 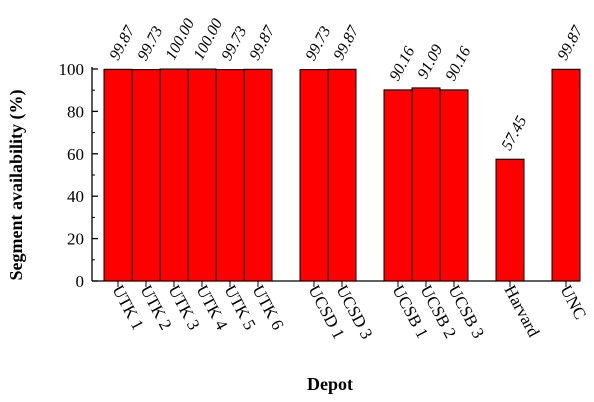 I want to click on y-axis: 0 20 40 60 80 100, so click(x=78, y=175).